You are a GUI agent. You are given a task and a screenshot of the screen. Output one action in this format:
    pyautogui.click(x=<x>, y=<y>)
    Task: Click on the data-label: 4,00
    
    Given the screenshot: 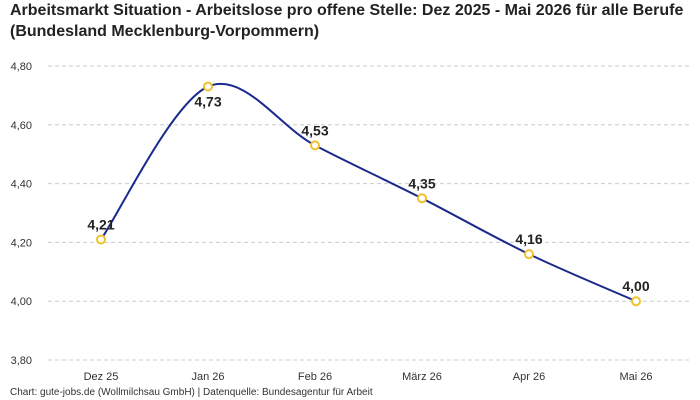 What is the action you would take?
    pyautogui.click(x=635, y=286)
    